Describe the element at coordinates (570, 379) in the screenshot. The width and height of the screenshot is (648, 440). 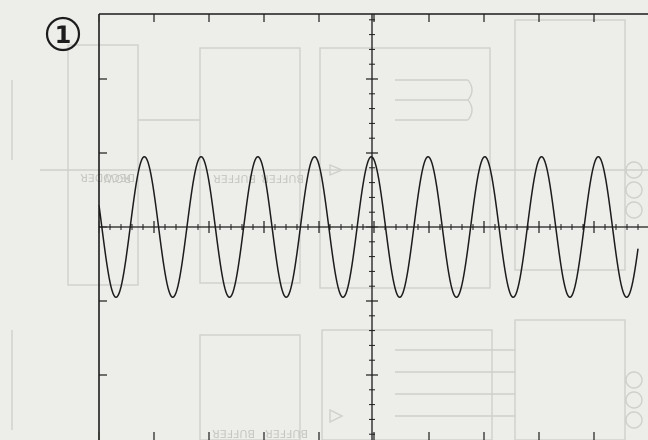
I see `ghost-block-right-lower` at that location.